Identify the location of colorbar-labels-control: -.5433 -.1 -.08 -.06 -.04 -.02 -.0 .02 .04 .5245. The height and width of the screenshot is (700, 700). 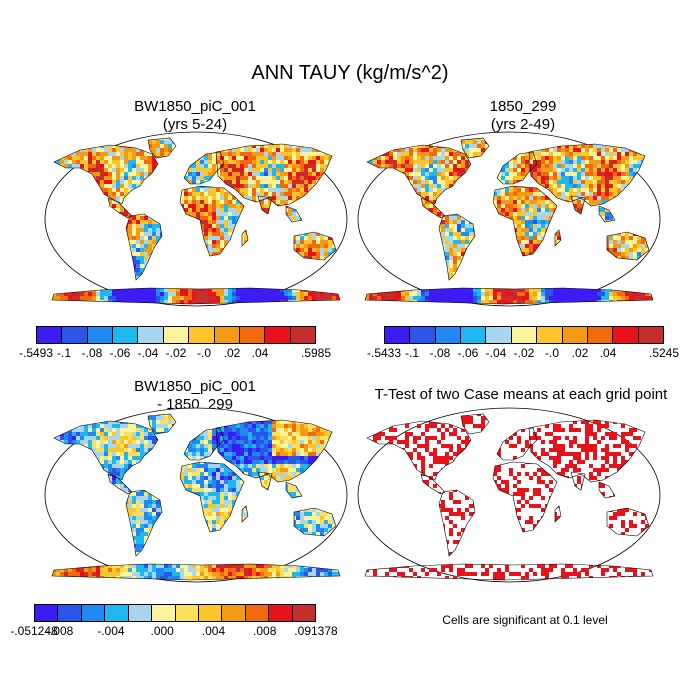
(523, 354).